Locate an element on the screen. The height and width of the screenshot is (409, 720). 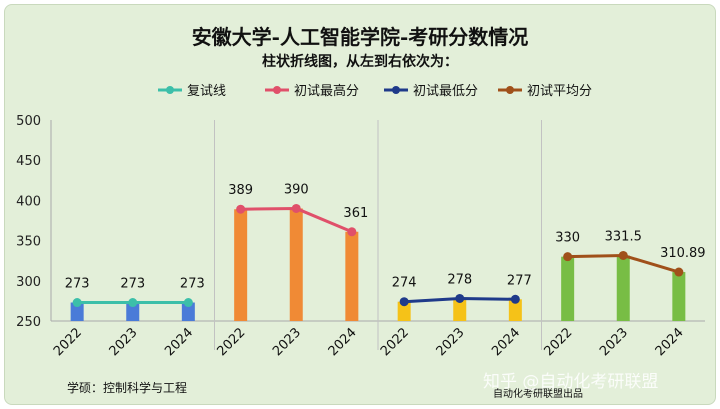
footer-credit-label: 自动化考研联盟出品 is located at coordinates (538, 394).